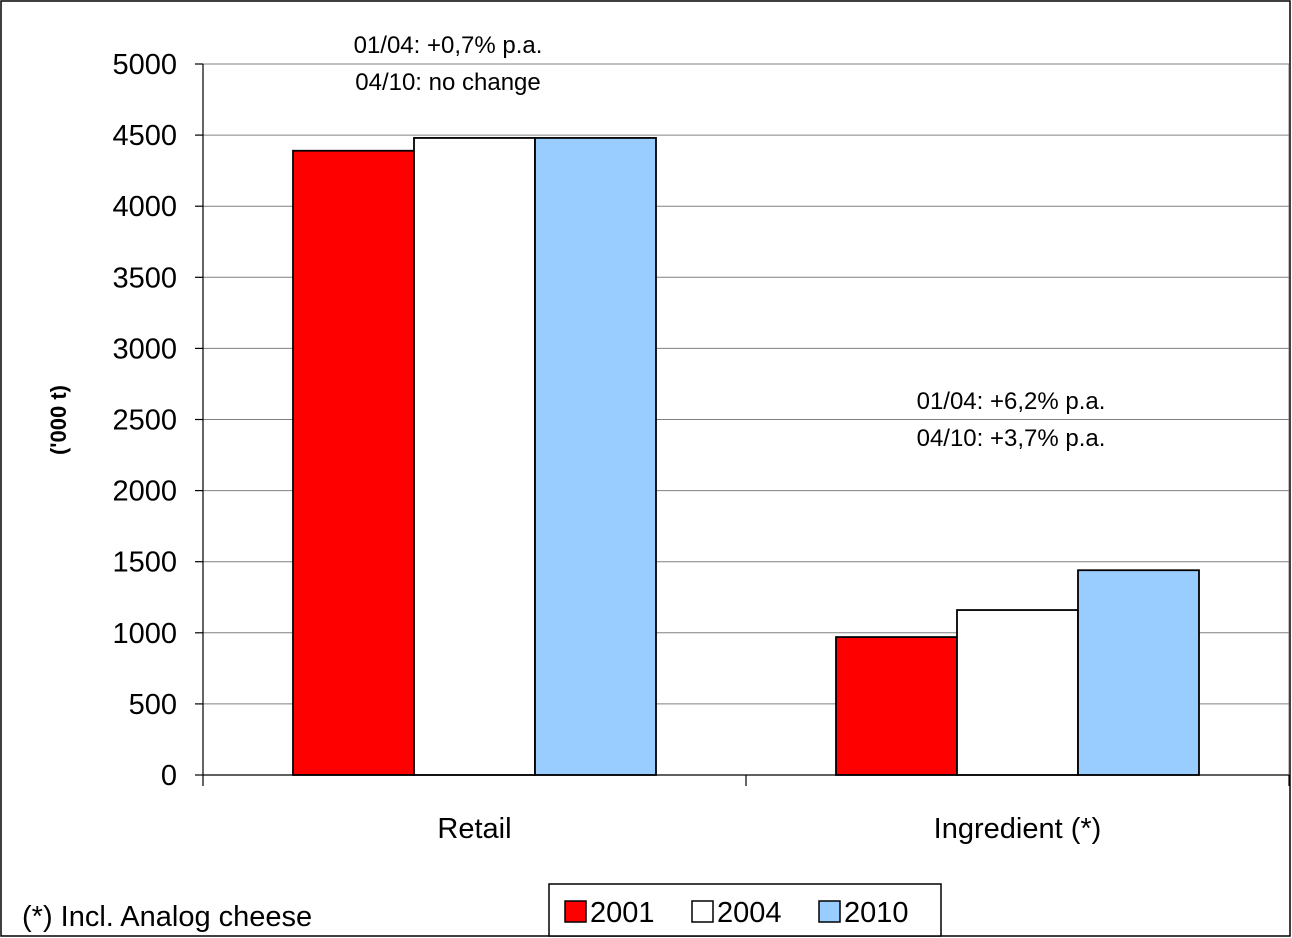  What do you see at coordinates (144, 278) in the screenshot?
I see `y-tick-label: 3500` at bounding box center [144, 278].